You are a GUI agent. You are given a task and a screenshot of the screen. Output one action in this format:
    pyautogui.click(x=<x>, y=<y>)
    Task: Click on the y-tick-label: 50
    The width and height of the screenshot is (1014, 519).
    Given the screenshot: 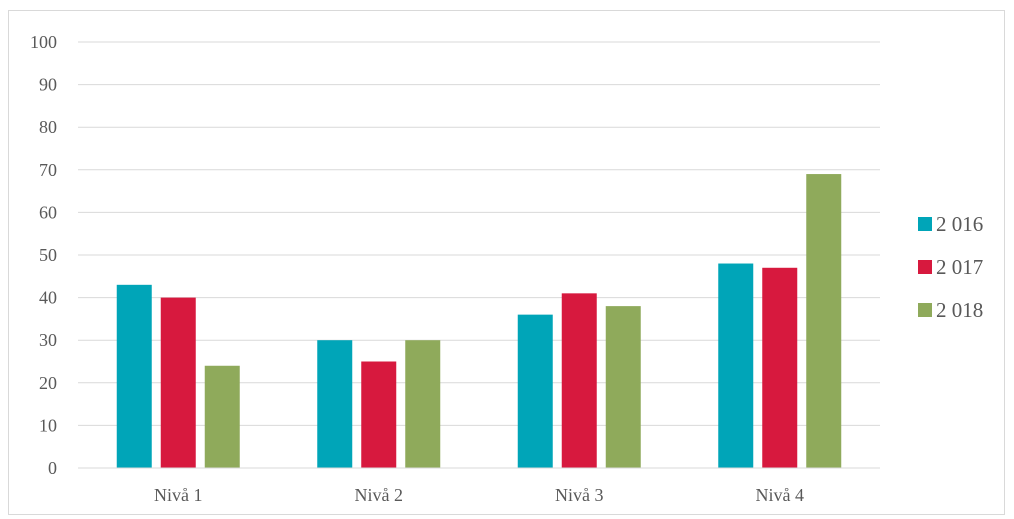 What is the action you would take?
    pyautogui.click(x=48, y=255)
    